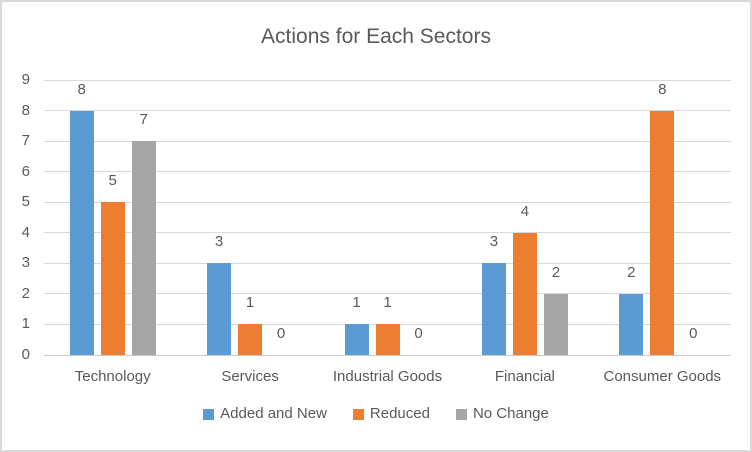  I want to click on bar-added-and-new-consumer-goods, so click(631, 324).